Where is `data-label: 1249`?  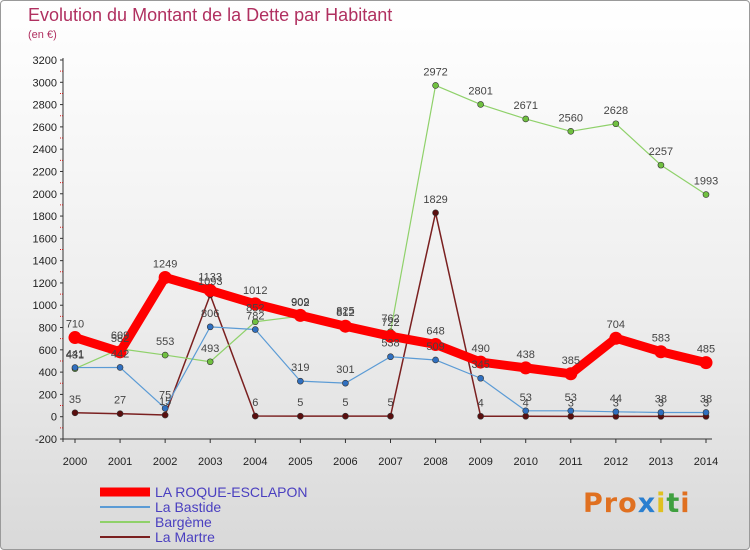
data-label: 1249 is located at coordinates (165, 264).